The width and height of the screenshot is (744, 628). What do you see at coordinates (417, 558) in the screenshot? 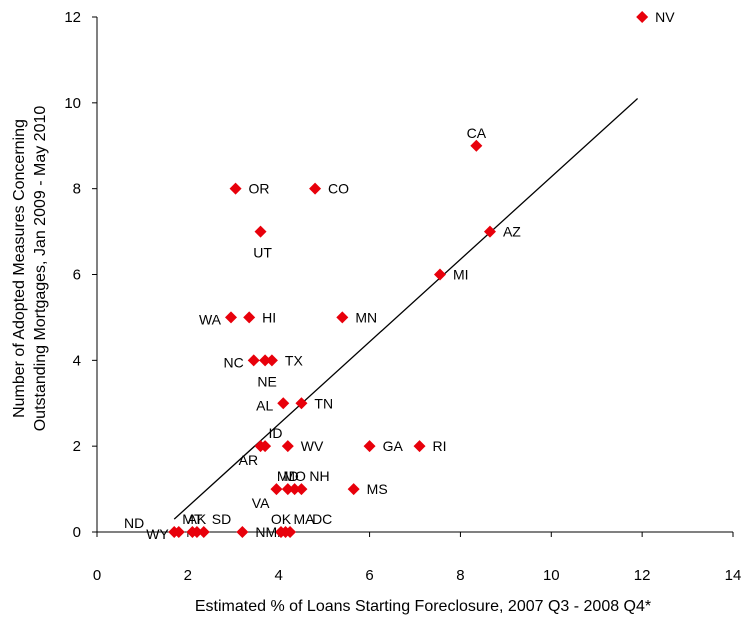
I see `x-axis-ticks: 0 2 4 6 8 10 12 14` at bounding box center [417, 558].